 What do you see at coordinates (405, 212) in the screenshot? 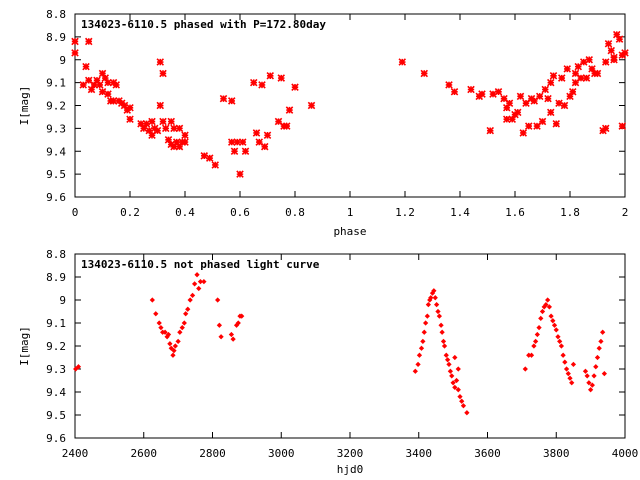
I see `x-tick-label: 1.2` at bounding box center [405, 212].